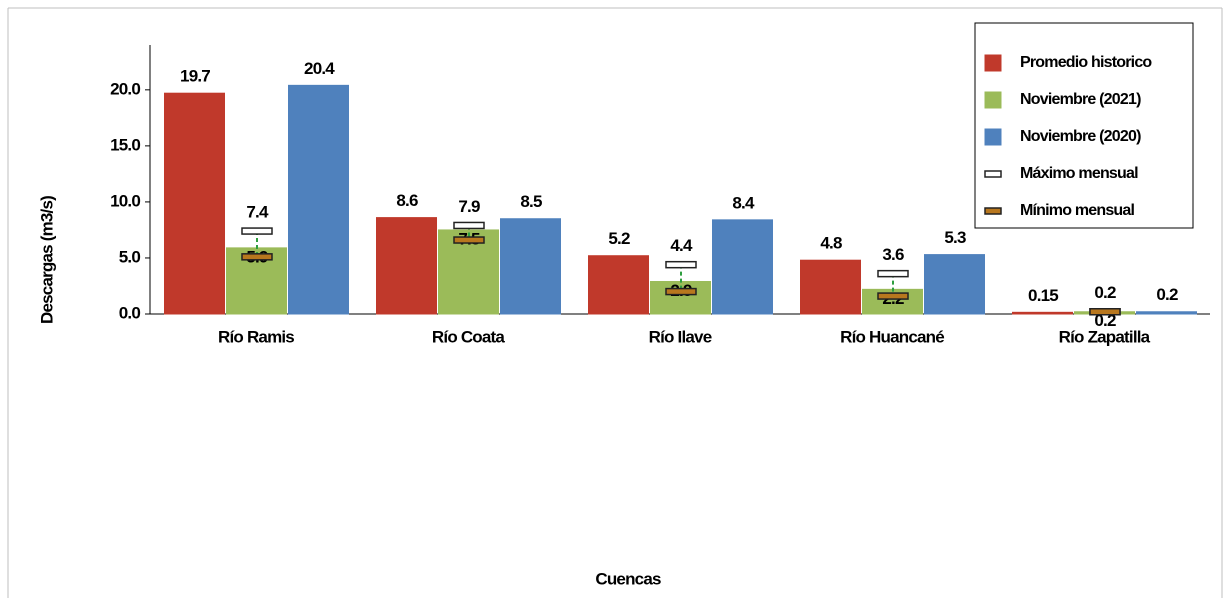 This screenshot has width=1230, height=598. What do you see at coordinates (1080, 136) in the screenshot?
I see `legend-label: Noviembre (2020)` at bounding box center [1080, 136].